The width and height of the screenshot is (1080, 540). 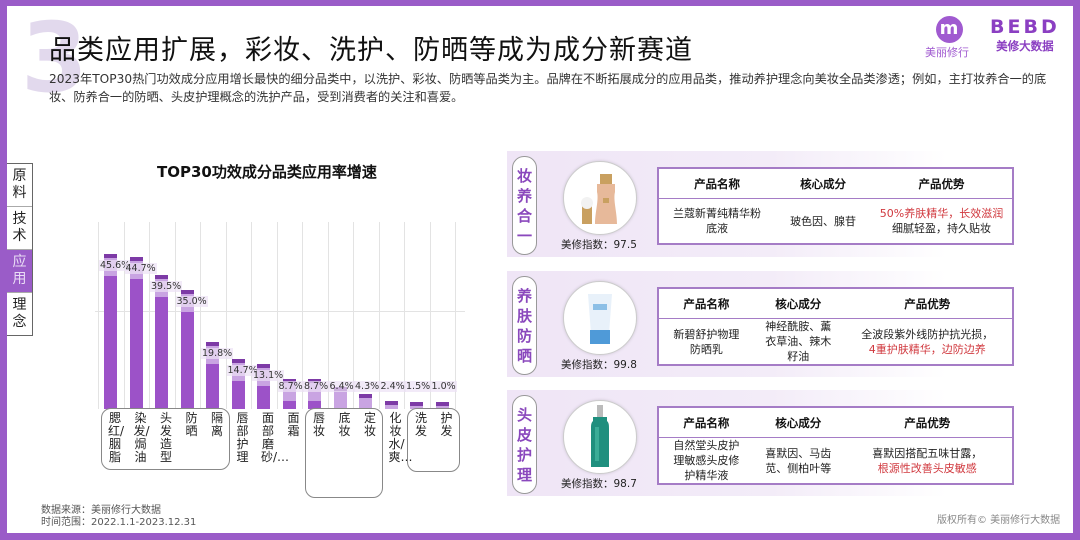 What do you see at coordinates (927, 349) in the screenshot?
I see `advantage-highlight: 4重护肤精华，边防边养` at bounding box center [927, 349].